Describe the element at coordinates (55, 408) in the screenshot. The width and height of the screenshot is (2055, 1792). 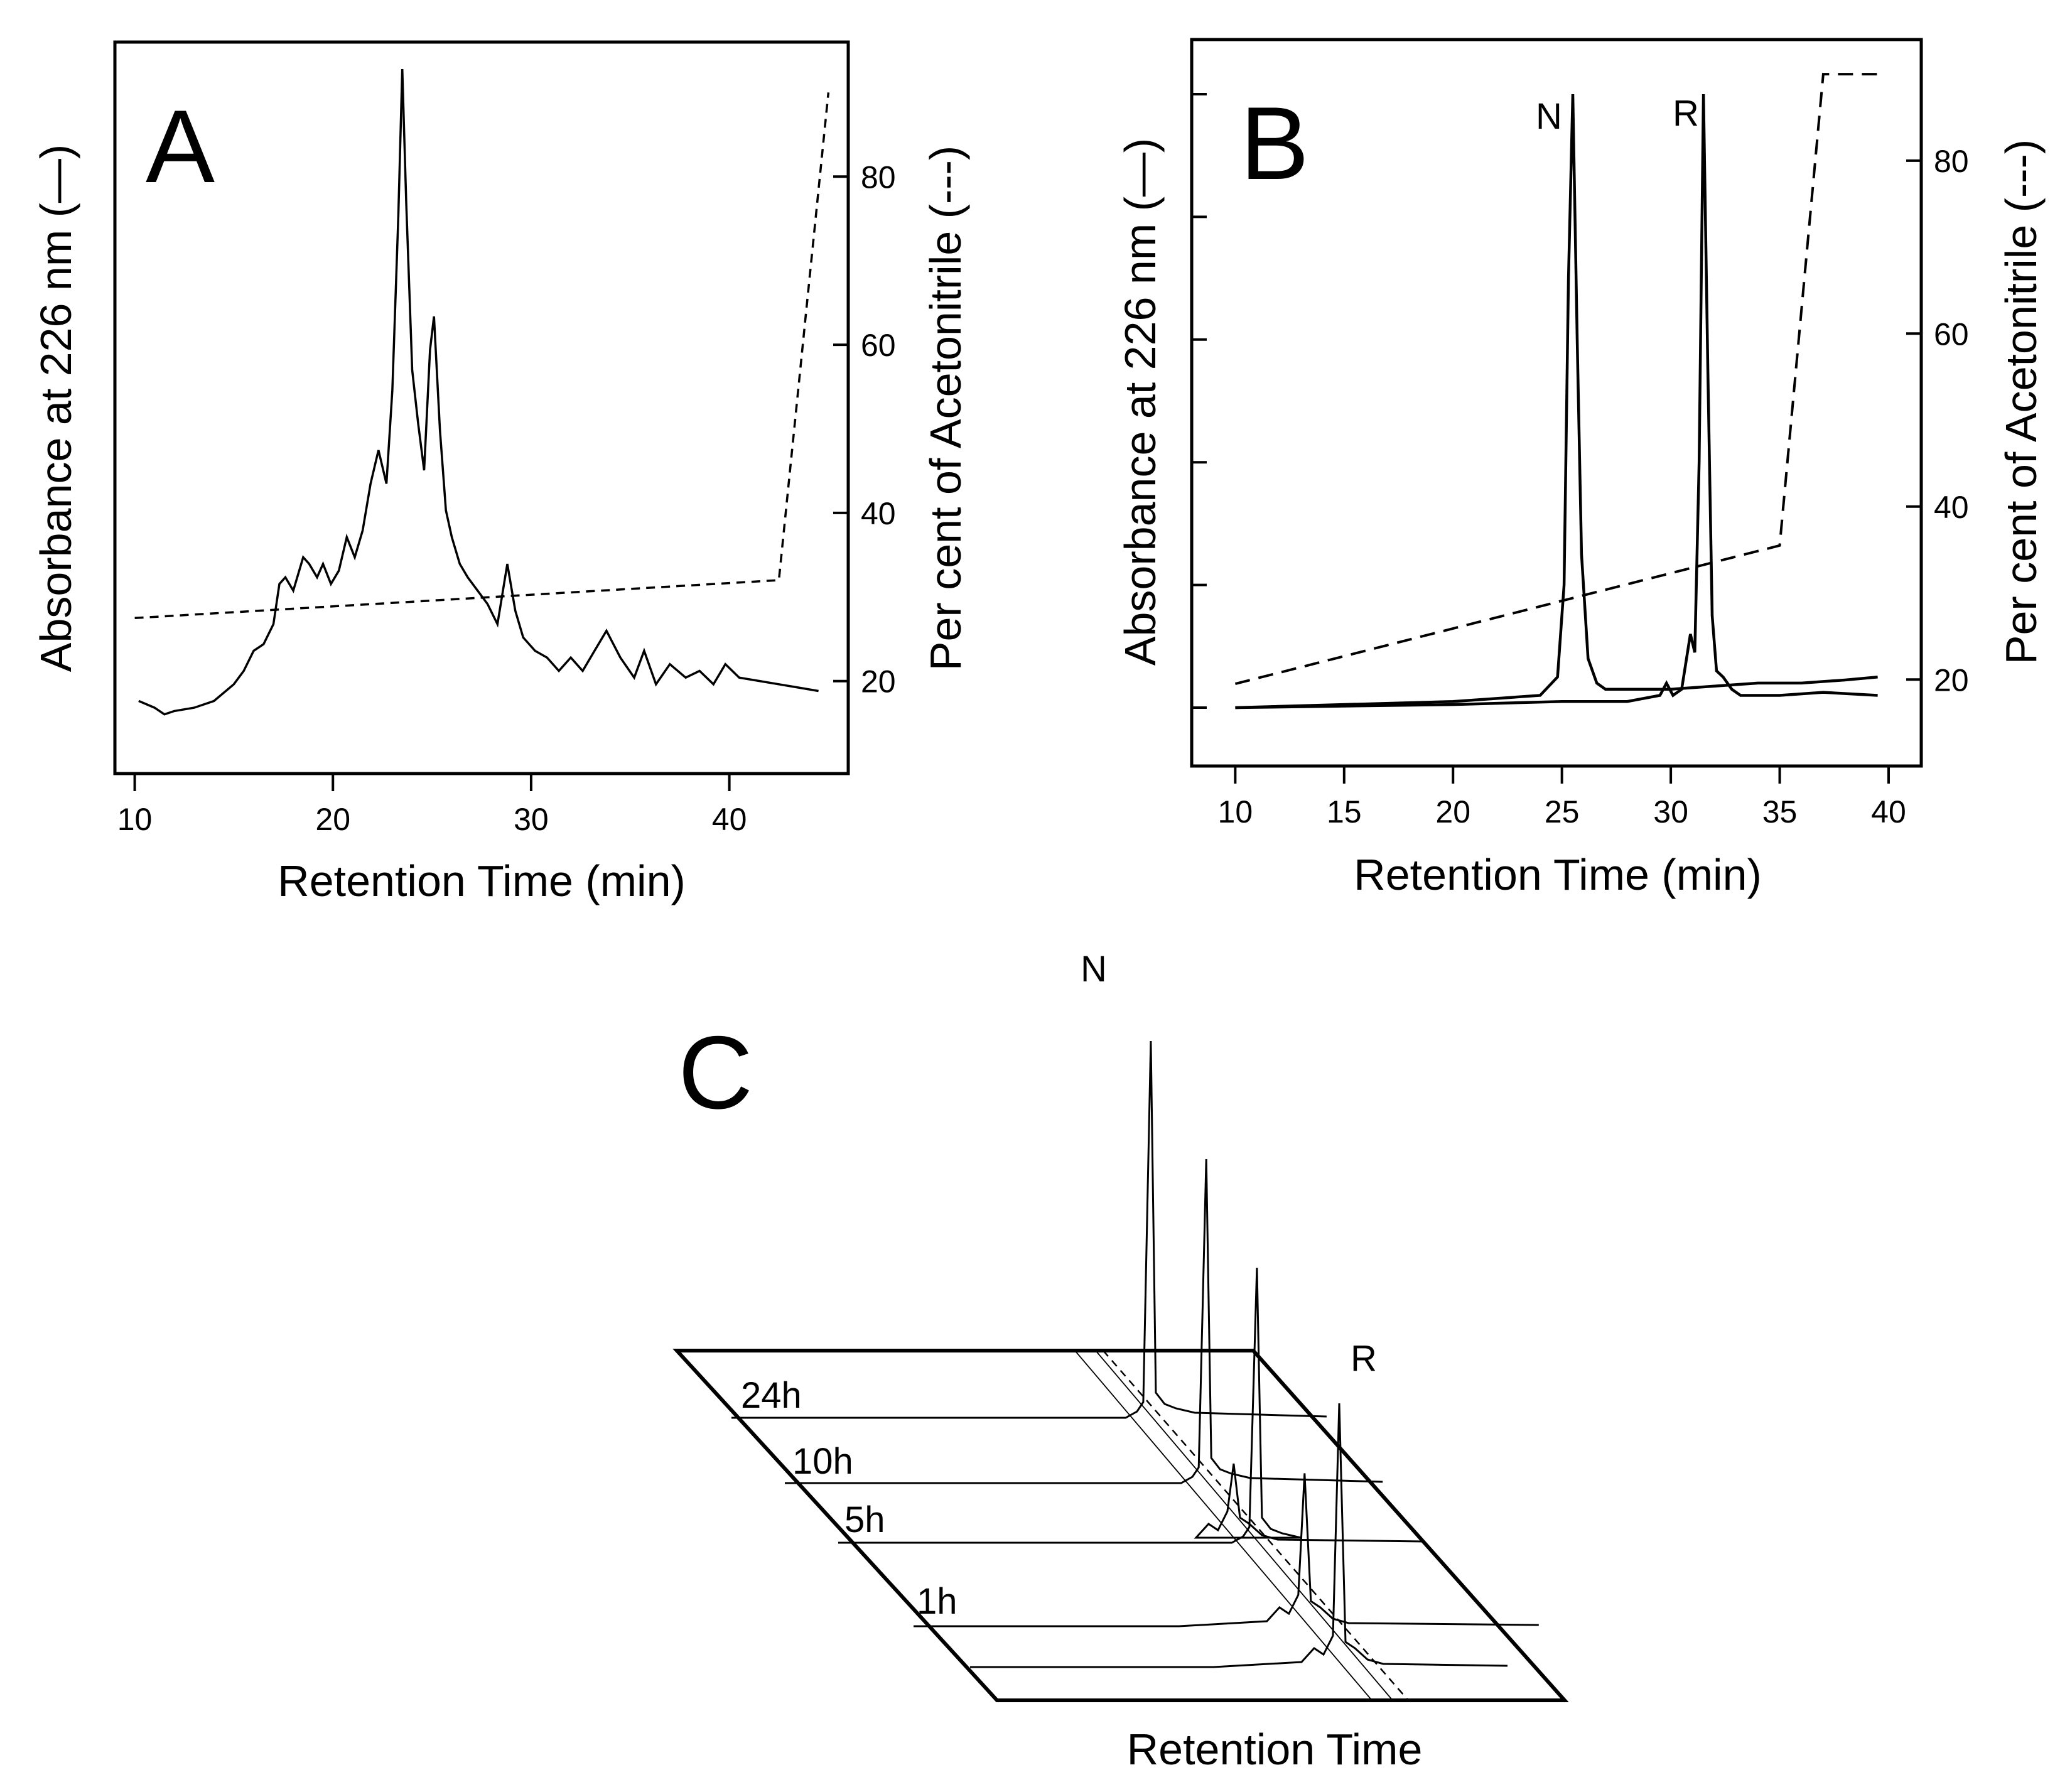
I see `panel-a-ylabel-left: Absorbance at 226 nm (—)` at that location.